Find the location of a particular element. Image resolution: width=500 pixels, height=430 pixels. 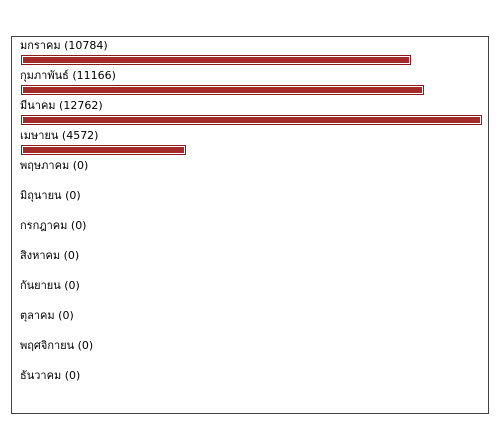

month-row-january: มกราคม (10784) is located at coordinates (253, 54).